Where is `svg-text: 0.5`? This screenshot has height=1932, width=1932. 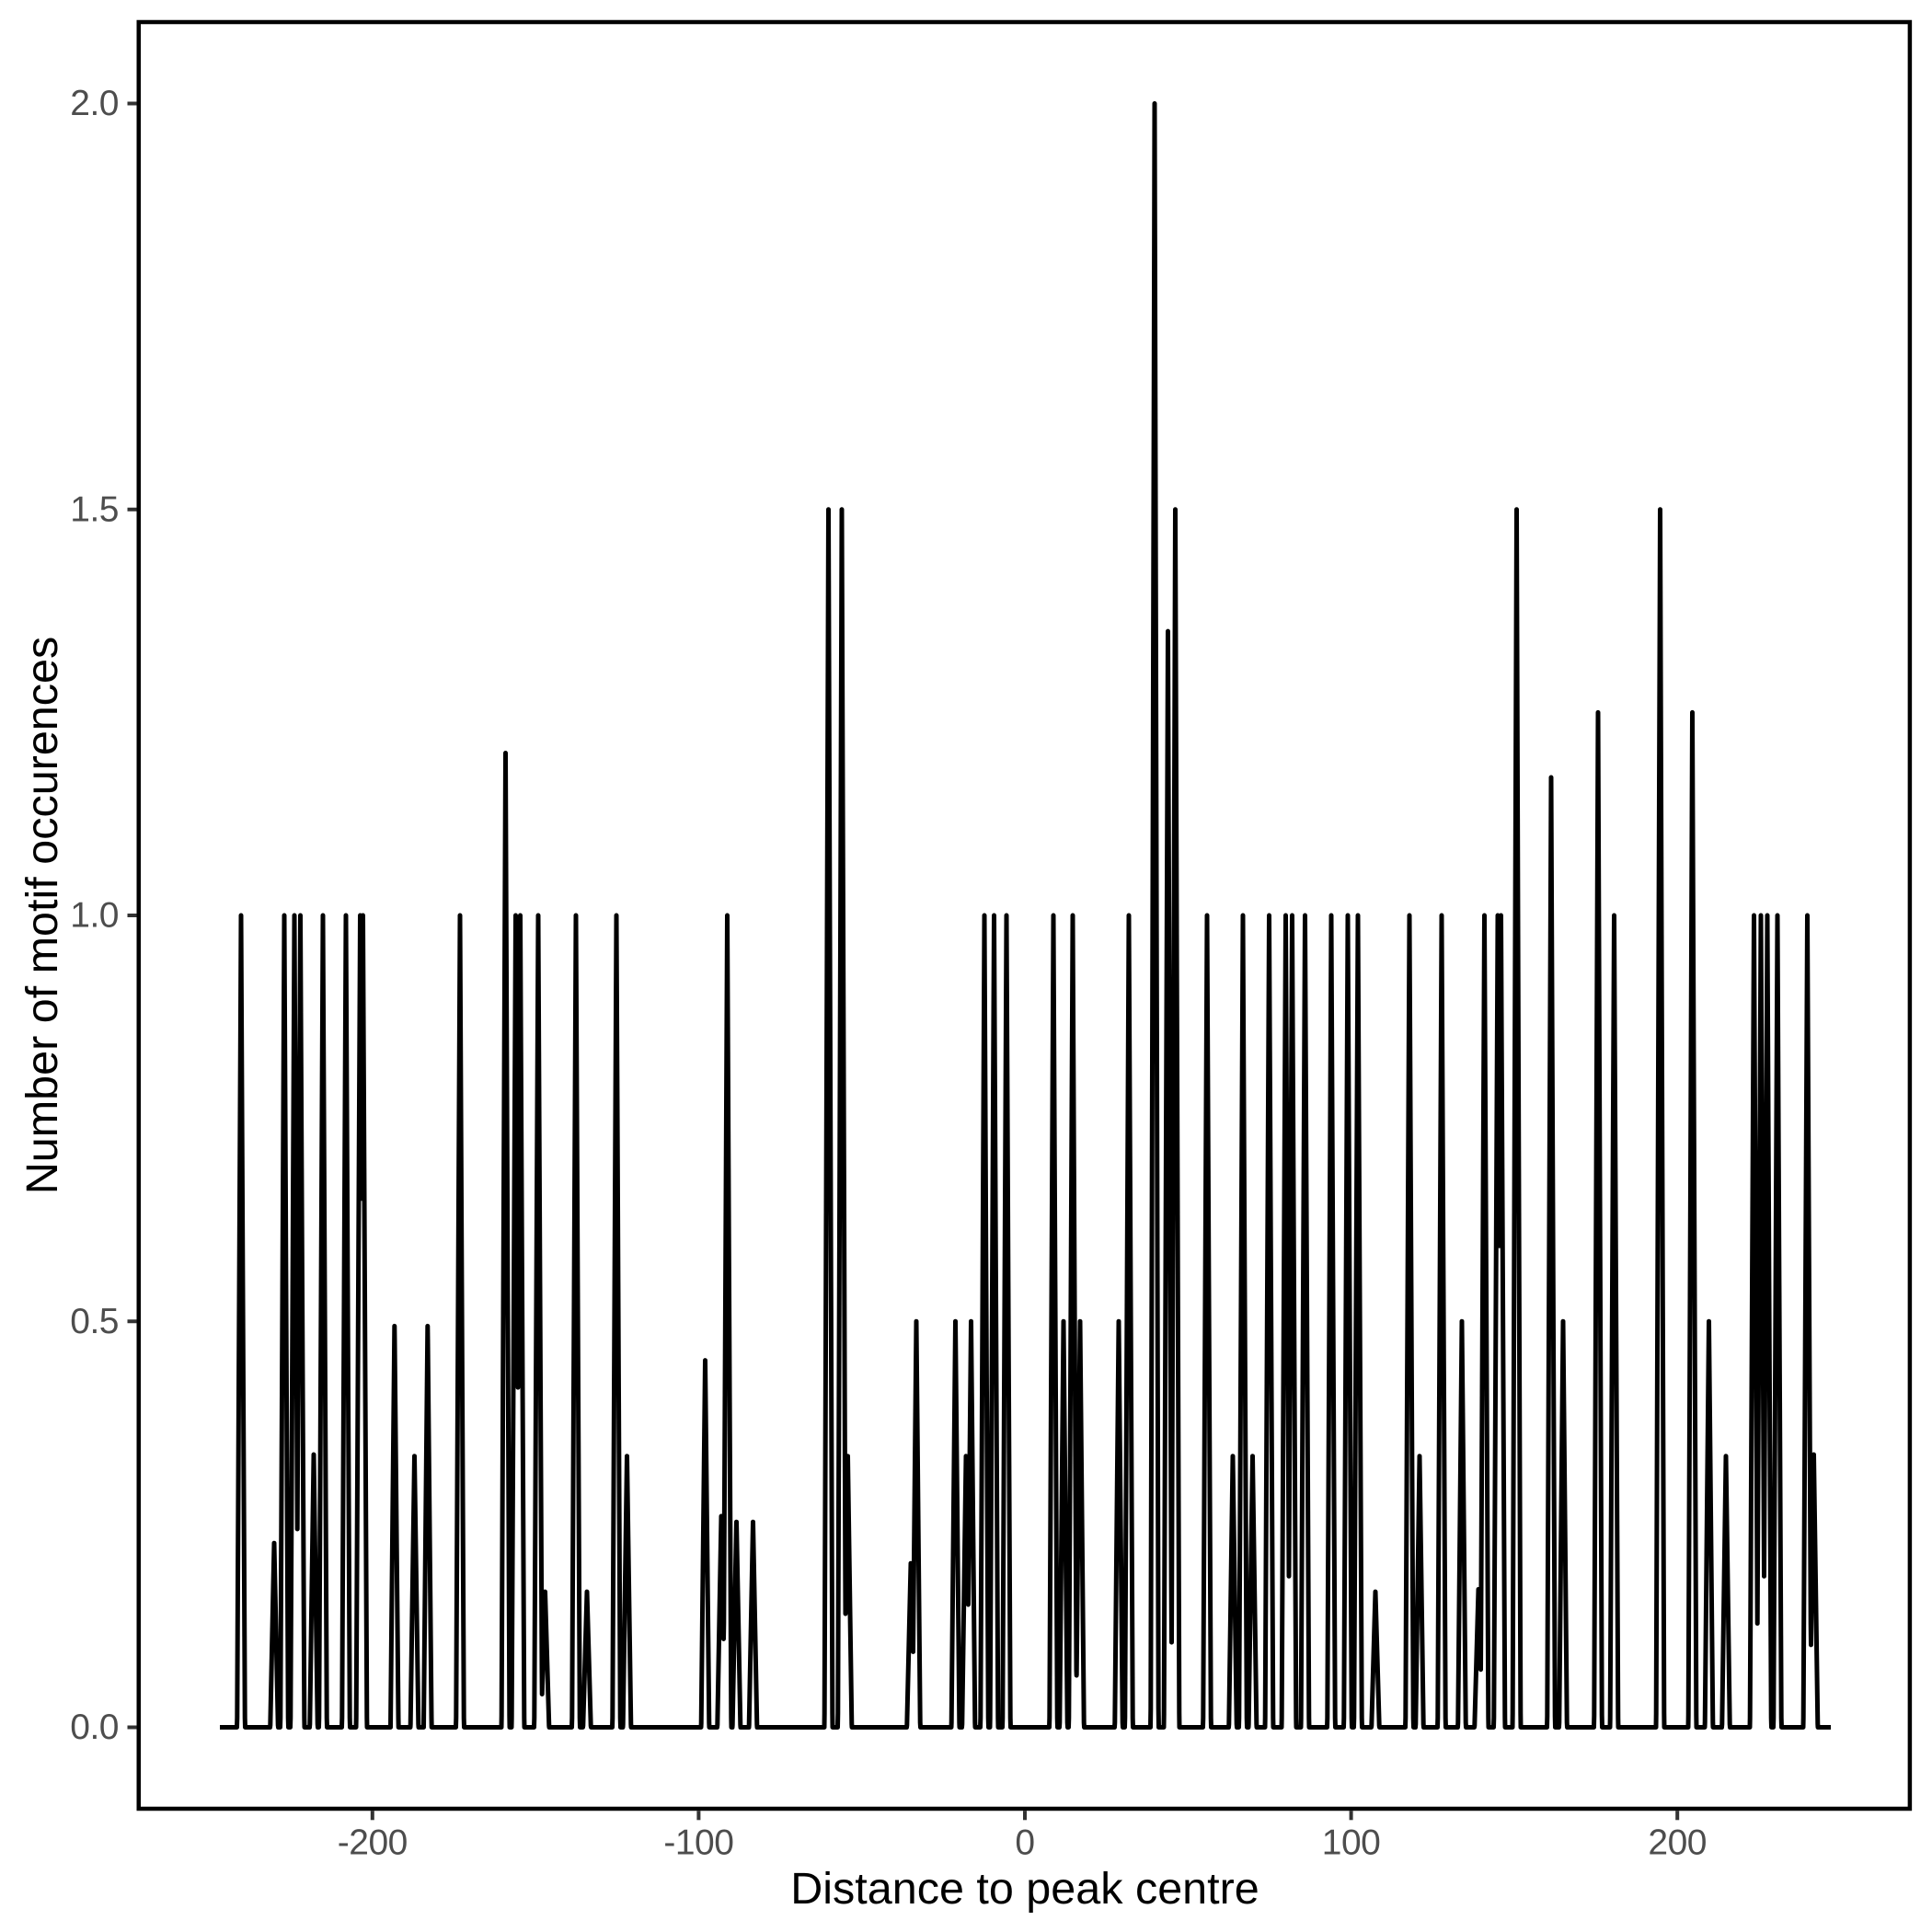
svg-text: 0.5 is located at coordinates (94, 1321).